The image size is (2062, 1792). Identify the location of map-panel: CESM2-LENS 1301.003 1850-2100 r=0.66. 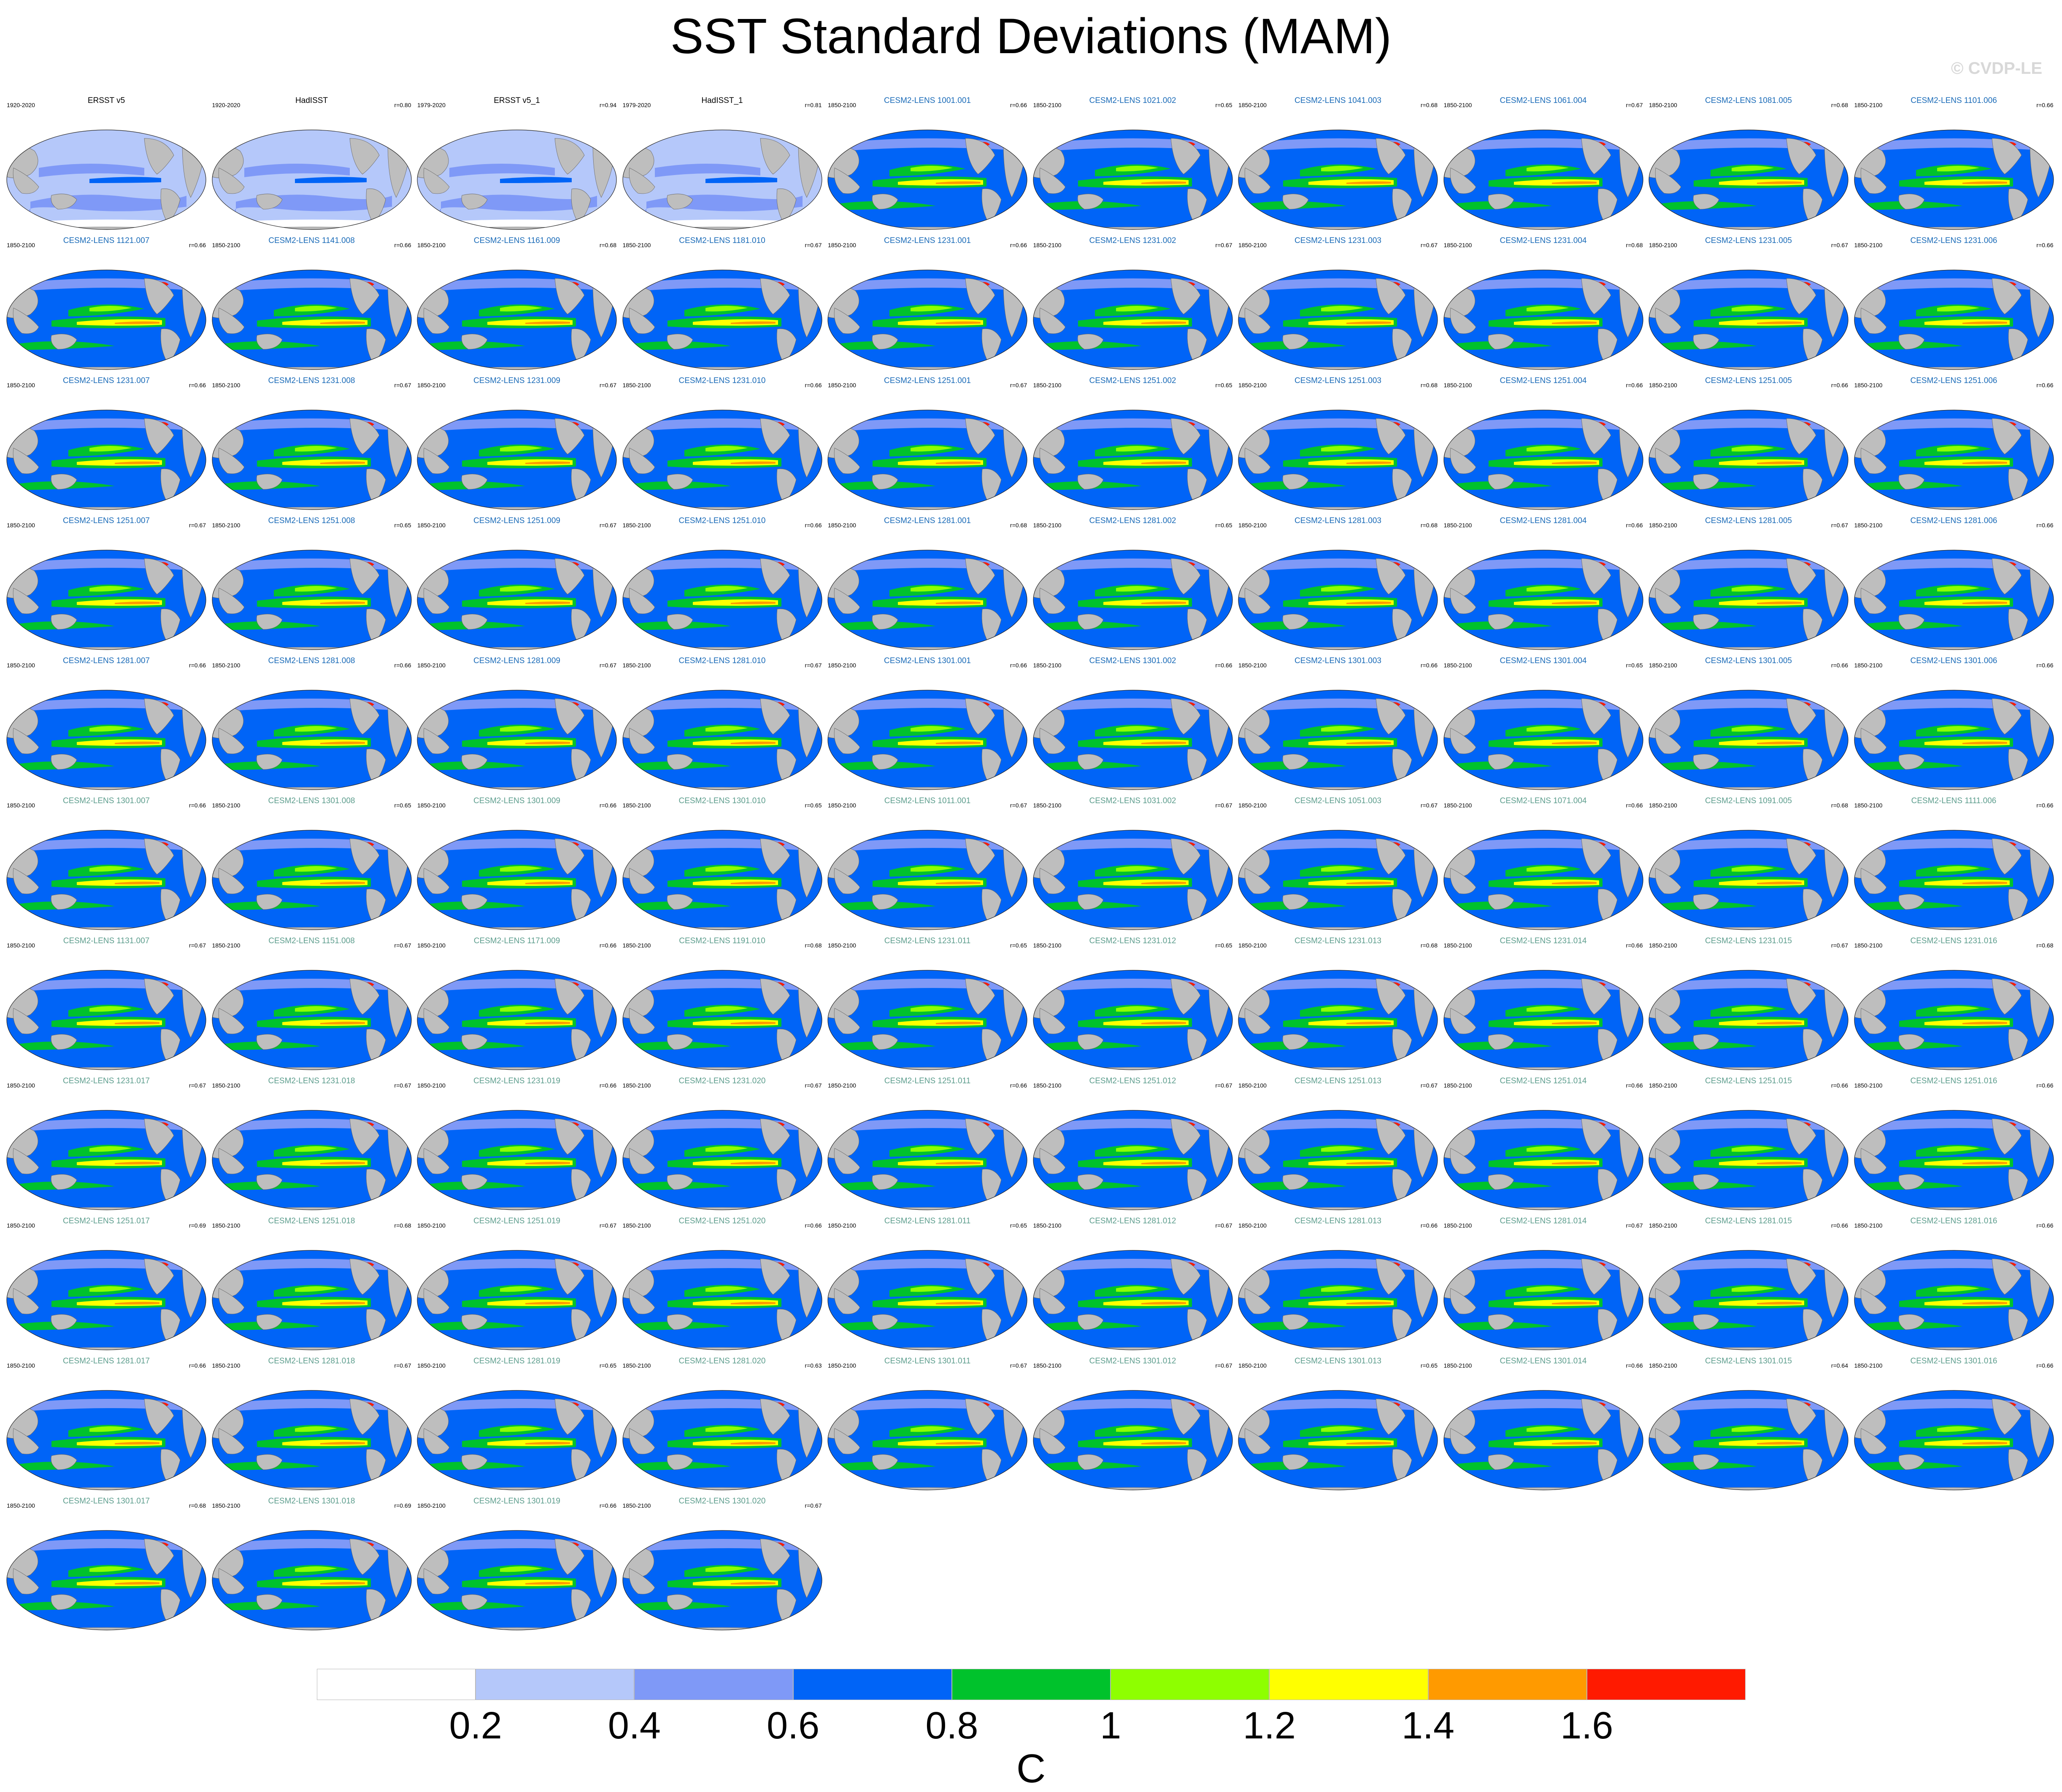
(1338, 726).